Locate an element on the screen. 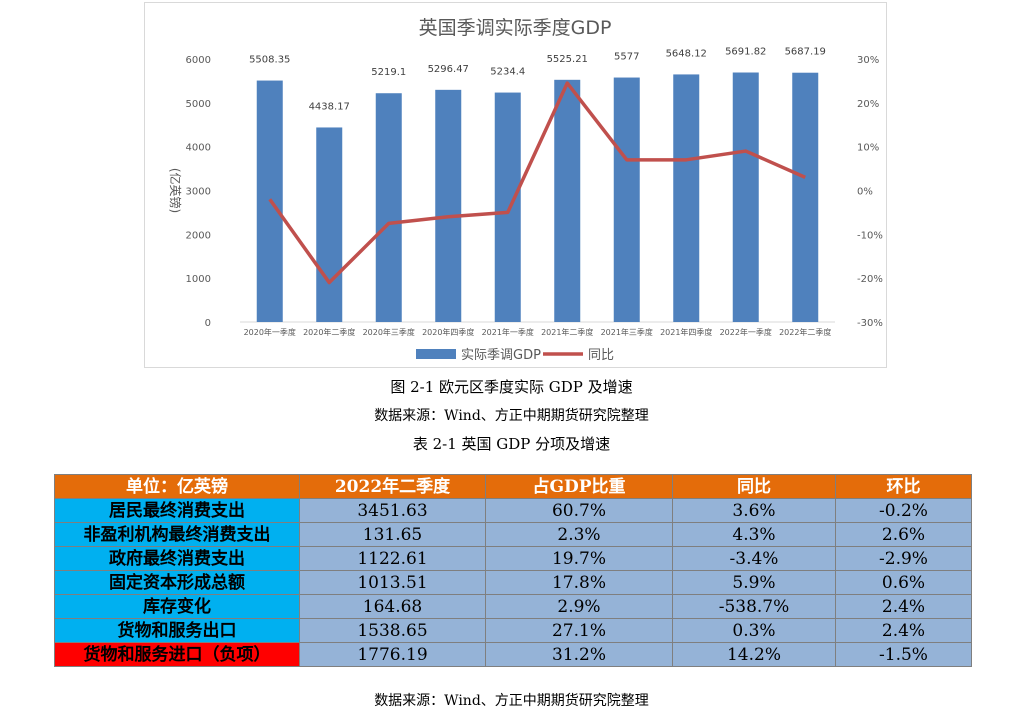  x-tick-label: 2021年三季度 is located at coordinates (627, 332).